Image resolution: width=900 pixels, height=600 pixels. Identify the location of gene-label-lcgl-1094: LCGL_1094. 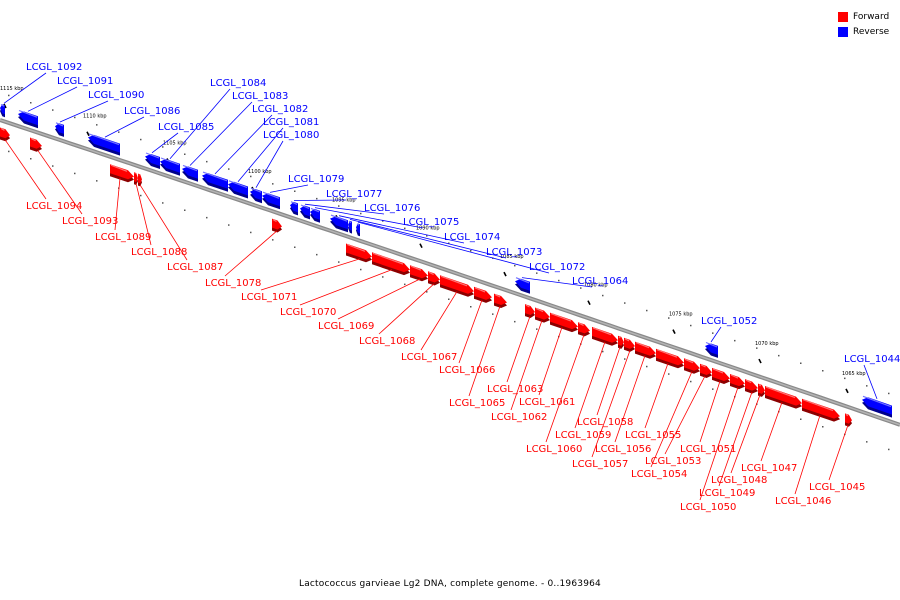
(54, 206).